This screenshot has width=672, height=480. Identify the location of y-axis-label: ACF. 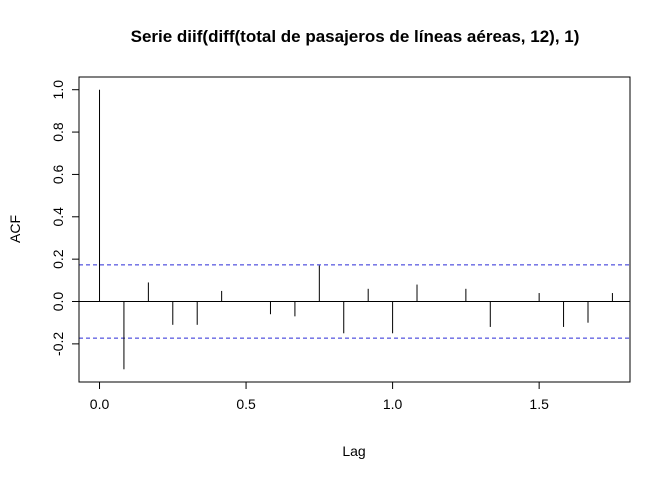
(15, 229).